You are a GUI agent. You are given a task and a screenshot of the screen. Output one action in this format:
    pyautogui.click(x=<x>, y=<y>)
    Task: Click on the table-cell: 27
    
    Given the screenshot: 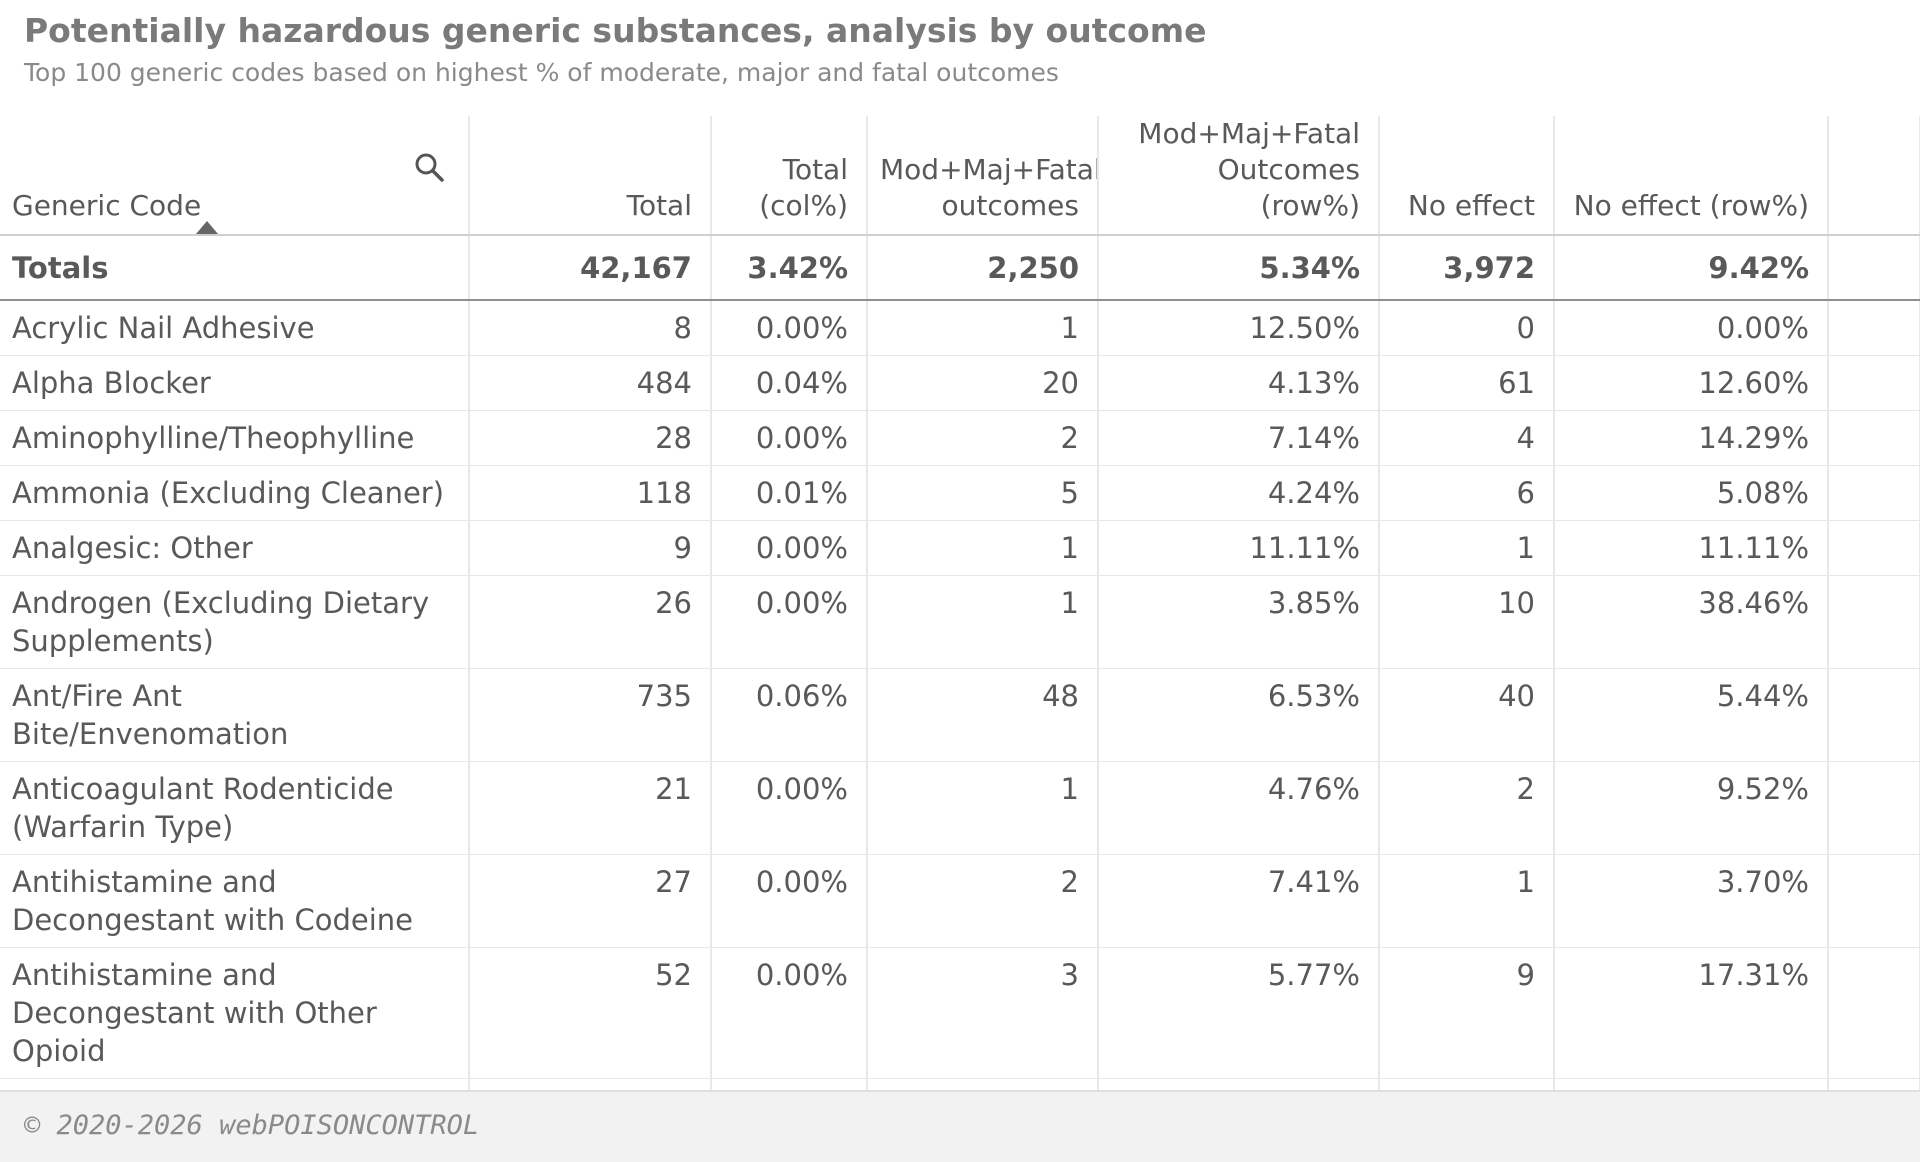 What is the action you would take?
    pyautogui.click(x=590, y=901)
    